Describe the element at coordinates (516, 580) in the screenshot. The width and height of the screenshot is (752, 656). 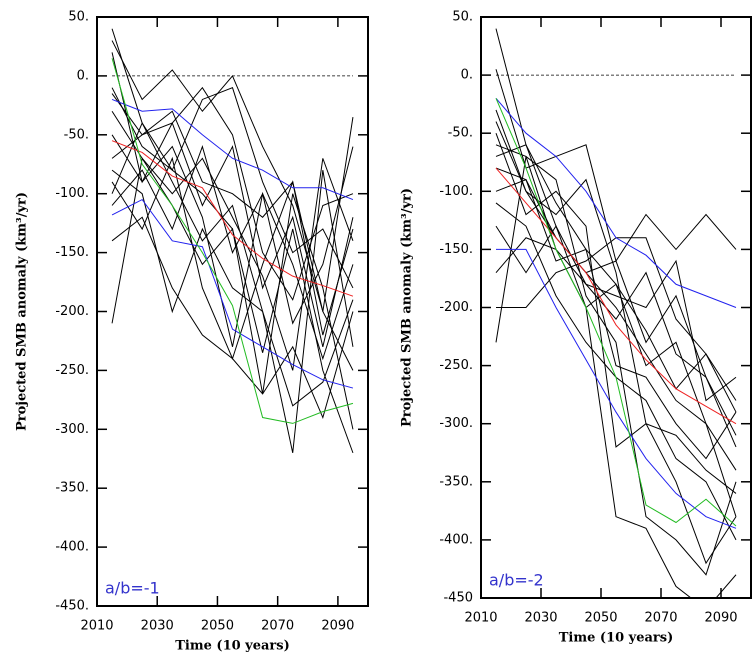
I see `annotation: a/b=-2` at that location.